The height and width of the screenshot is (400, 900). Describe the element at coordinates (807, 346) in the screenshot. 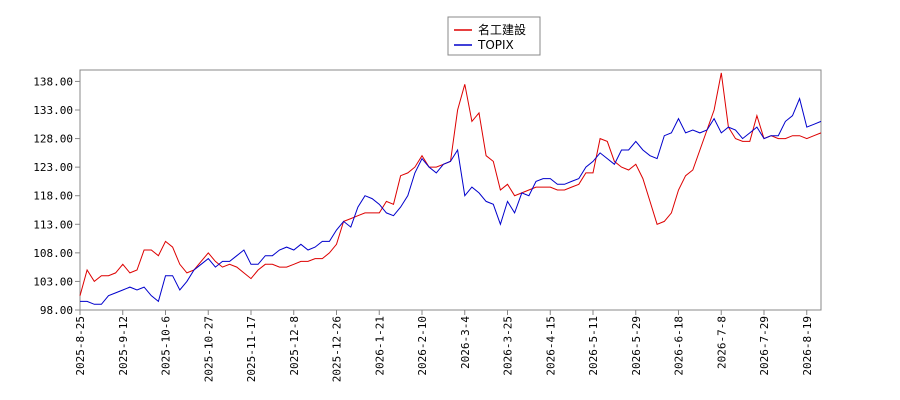

I see `x-tick-label: 2026-8-19` at that location.